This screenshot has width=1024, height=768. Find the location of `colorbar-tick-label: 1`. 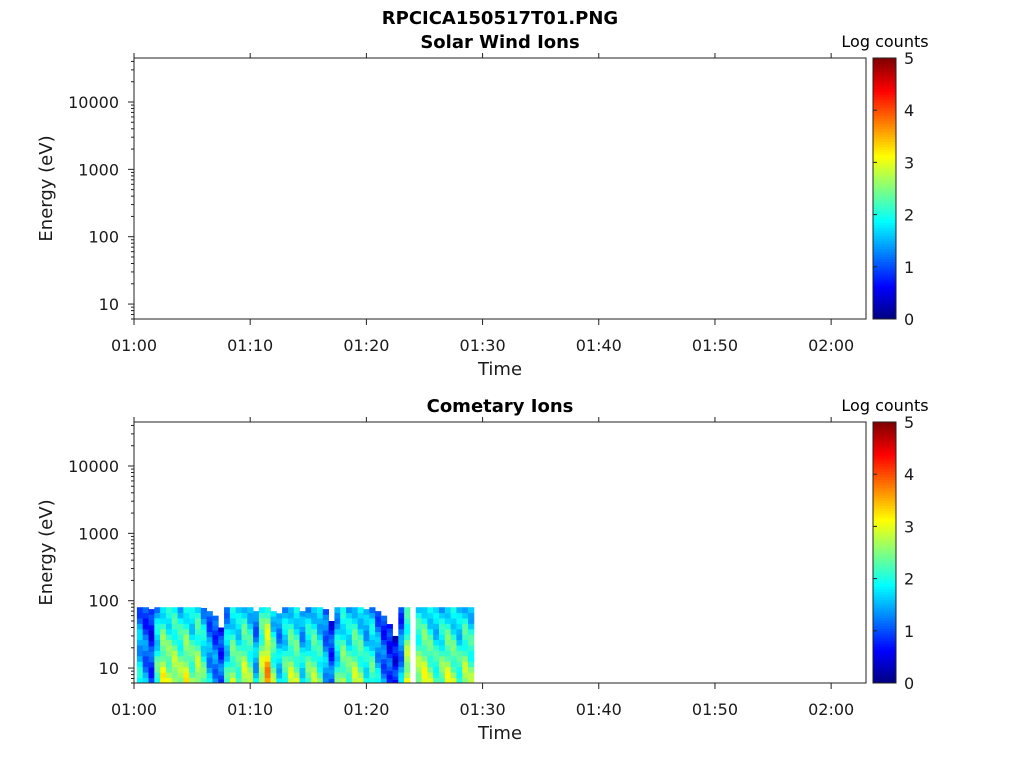

colorbar-tick-label: 1 is located at coordinates (909, 267).